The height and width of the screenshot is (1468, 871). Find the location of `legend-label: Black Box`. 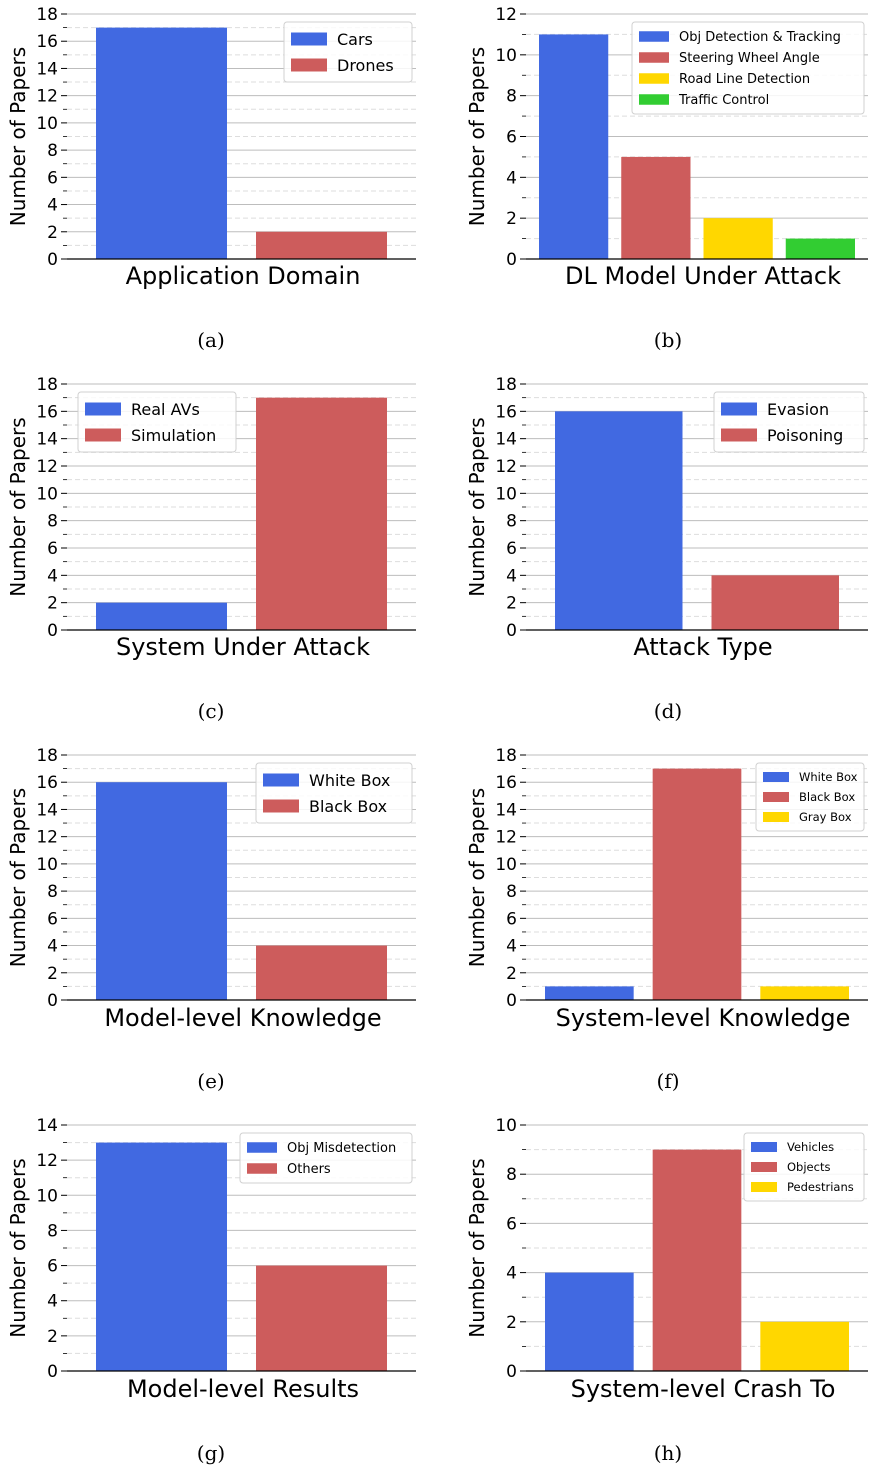

legend-label: Black Box is located at coordinates (348, 806).